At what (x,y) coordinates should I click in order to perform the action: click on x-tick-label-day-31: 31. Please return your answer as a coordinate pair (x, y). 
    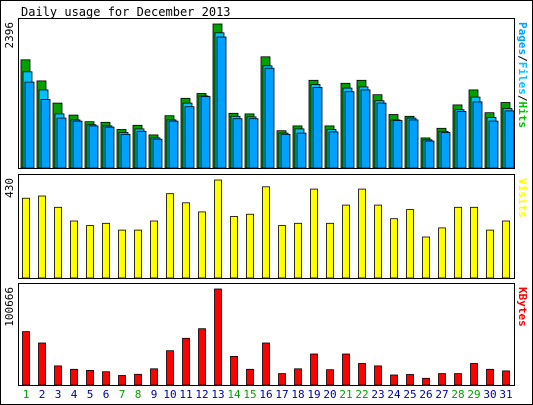
    Looking at the image, I should click on (505, 394).